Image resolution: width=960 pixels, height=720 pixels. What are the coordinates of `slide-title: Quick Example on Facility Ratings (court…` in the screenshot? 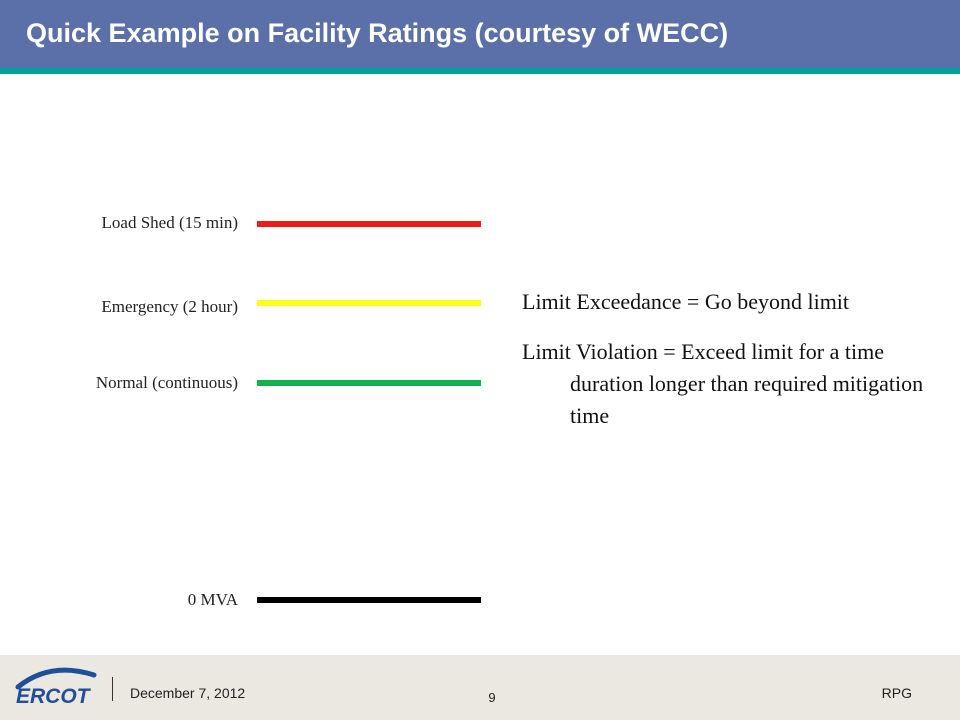 It's located at (377, 33).